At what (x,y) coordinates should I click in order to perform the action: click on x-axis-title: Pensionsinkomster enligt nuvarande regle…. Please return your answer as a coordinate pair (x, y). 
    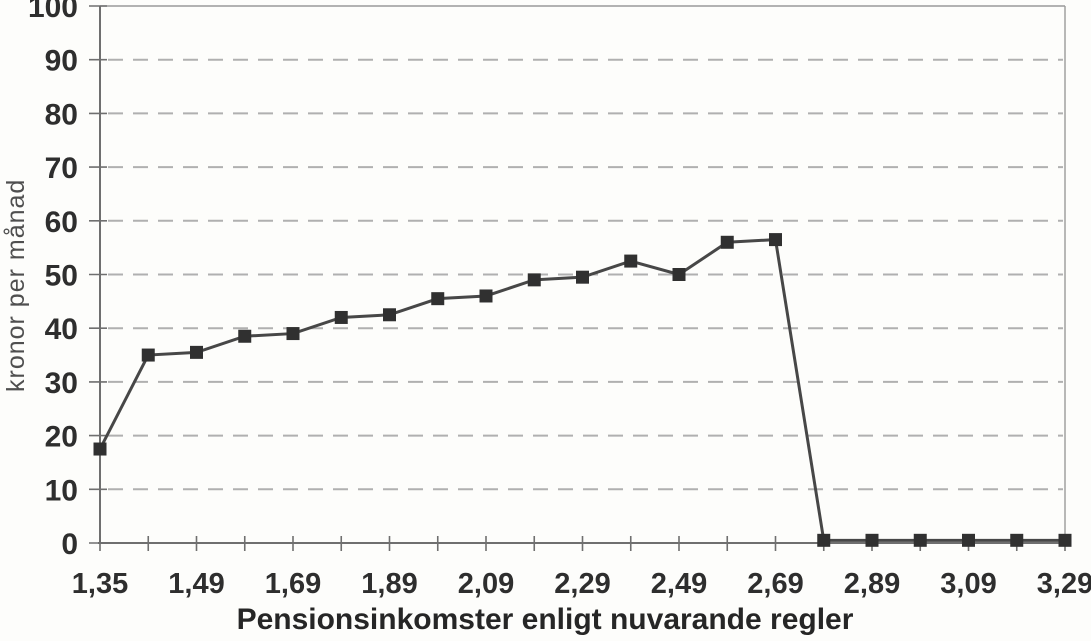
    Looking at the image, I should click on (545, 619).